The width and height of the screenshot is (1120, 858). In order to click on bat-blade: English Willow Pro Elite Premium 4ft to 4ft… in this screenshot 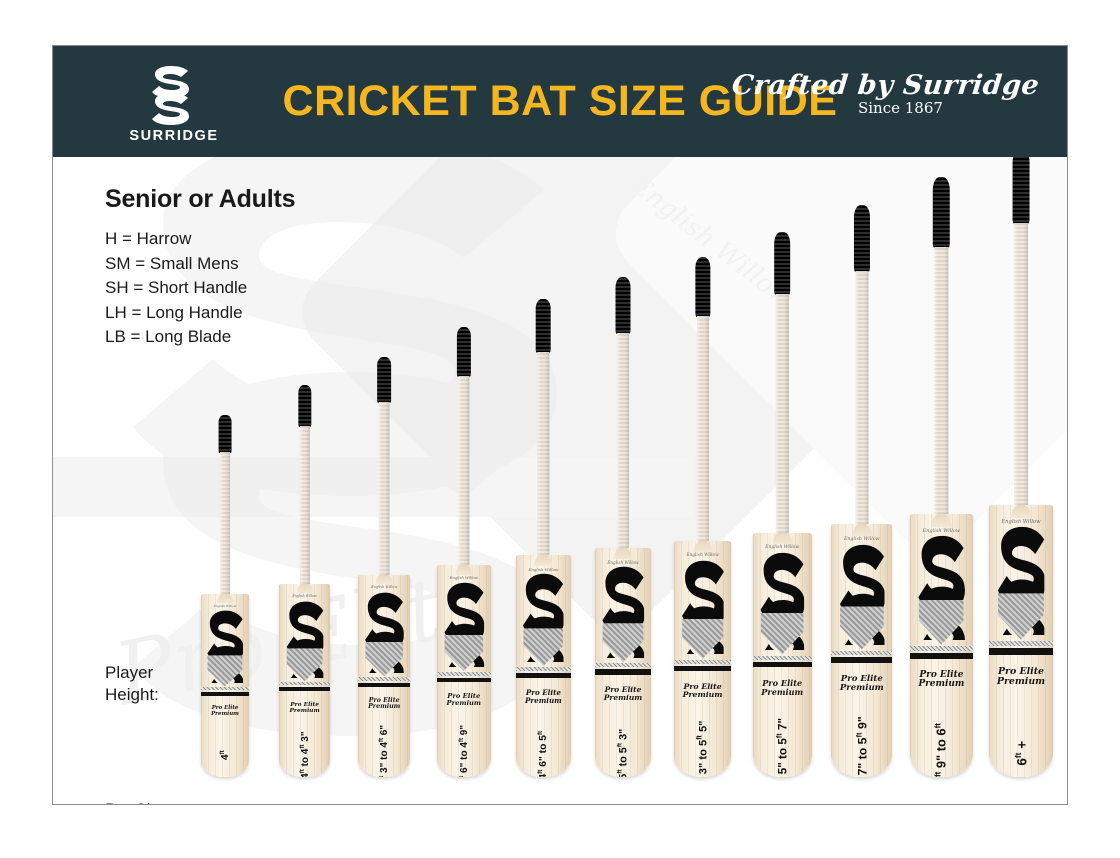, I will do `click(304, 680)`.